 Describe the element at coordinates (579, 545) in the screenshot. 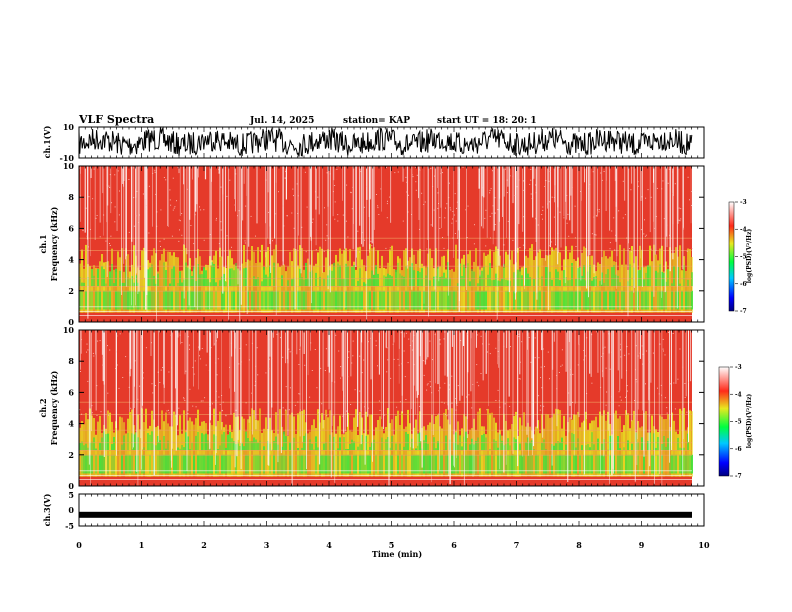

I see `x-tick-label: 8` at that location.